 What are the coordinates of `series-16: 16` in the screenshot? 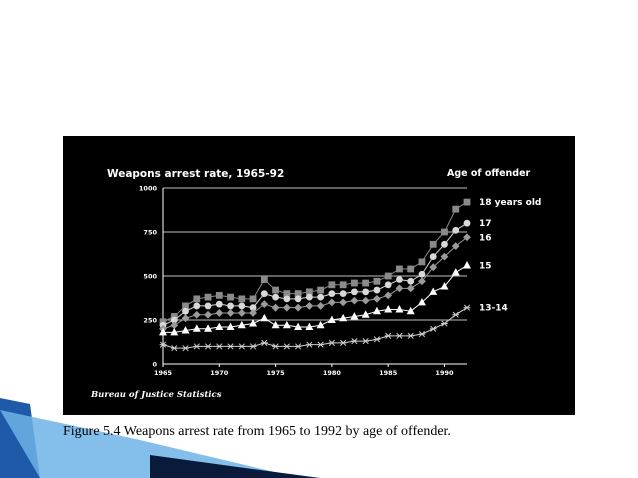 It's located at (325, 283).